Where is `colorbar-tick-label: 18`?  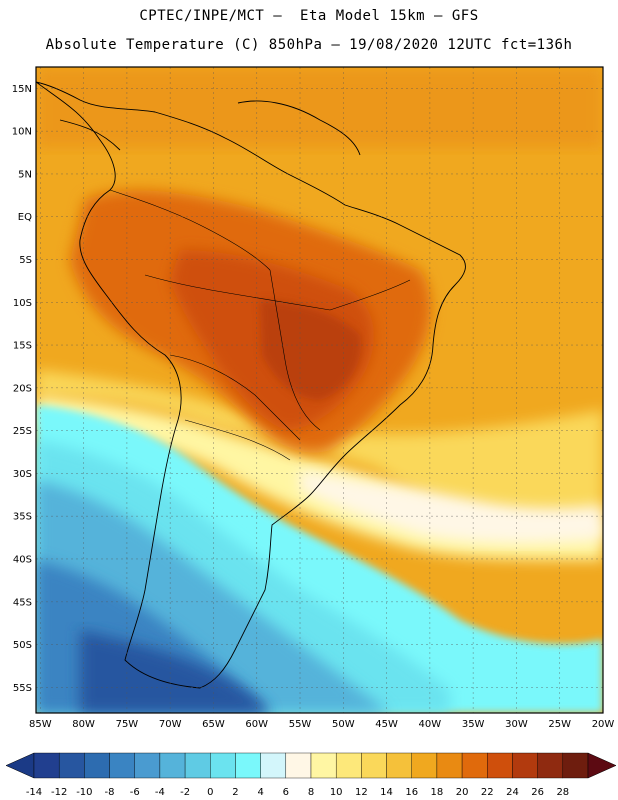
colorbar-tick-label: 18 is located at coordinates (437, 792).